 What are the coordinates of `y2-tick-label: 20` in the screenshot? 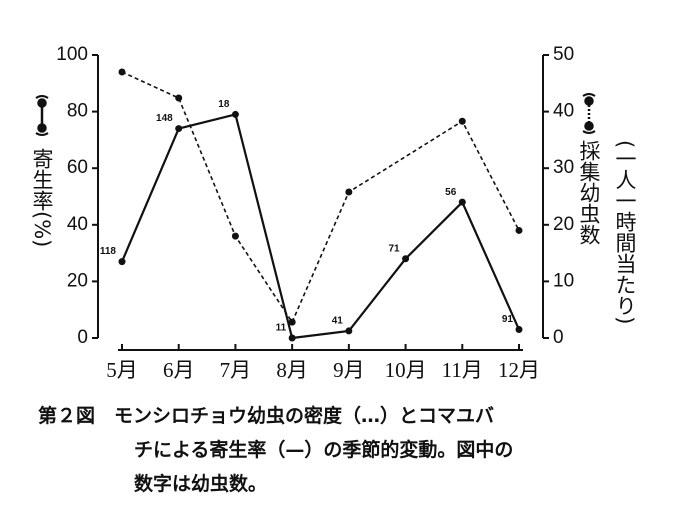 It's located at (563, 224).